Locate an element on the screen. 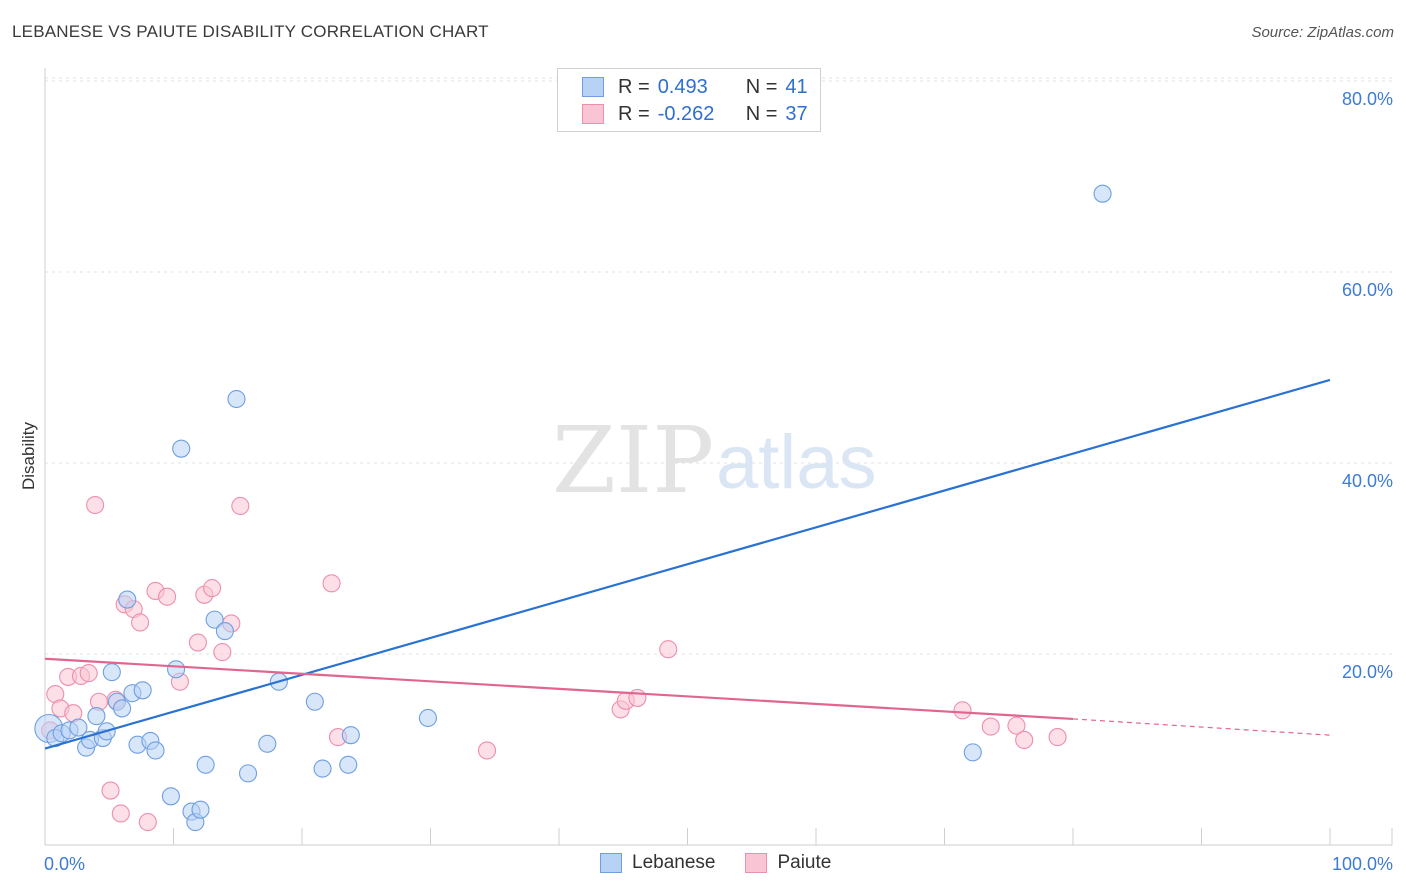  lebanese-swatch is located at coordinates (593, 87).